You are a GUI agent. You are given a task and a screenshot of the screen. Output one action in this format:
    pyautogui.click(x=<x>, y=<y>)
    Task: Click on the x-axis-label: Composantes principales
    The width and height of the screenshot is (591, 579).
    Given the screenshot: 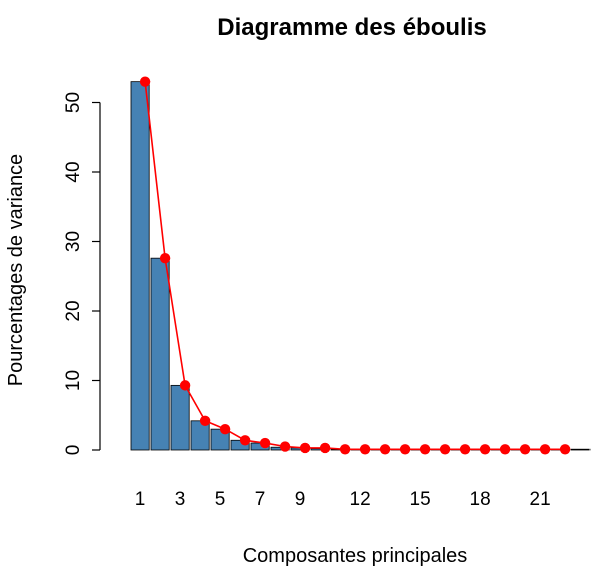 What is the action you would take?
    pyautogui.click(x=355, y=556)
    